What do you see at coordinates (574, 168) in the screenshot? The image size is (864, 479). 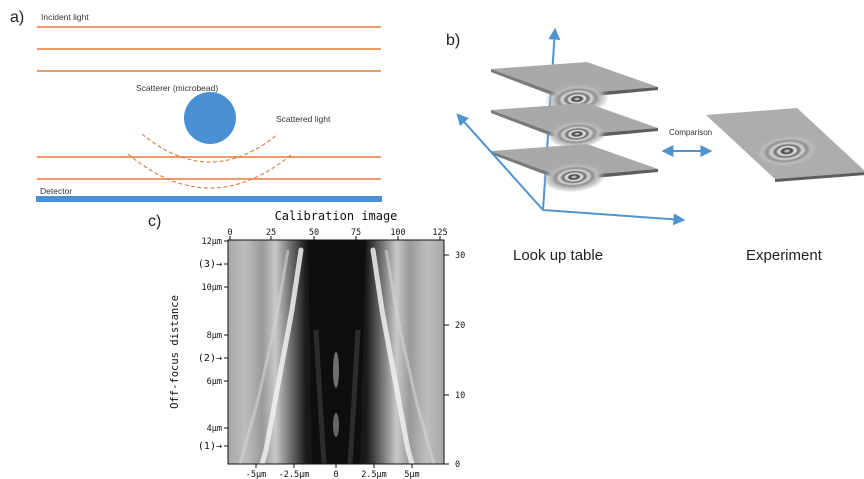 I see `lut-plane-bottom` at bounding box center [574, 168].